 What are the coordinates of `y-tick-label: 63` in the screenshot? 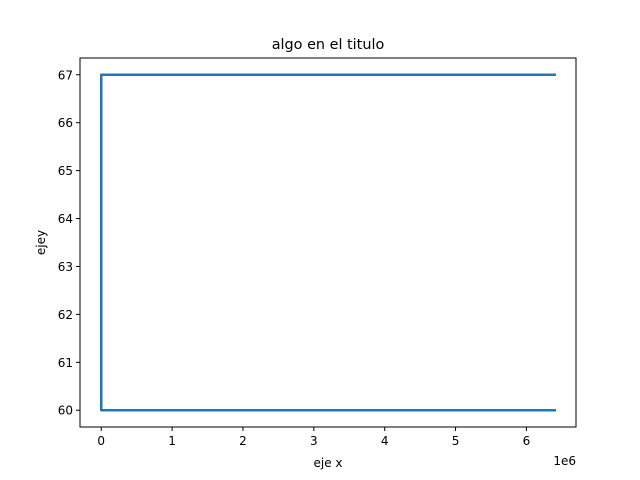 It's located at (65, 267).